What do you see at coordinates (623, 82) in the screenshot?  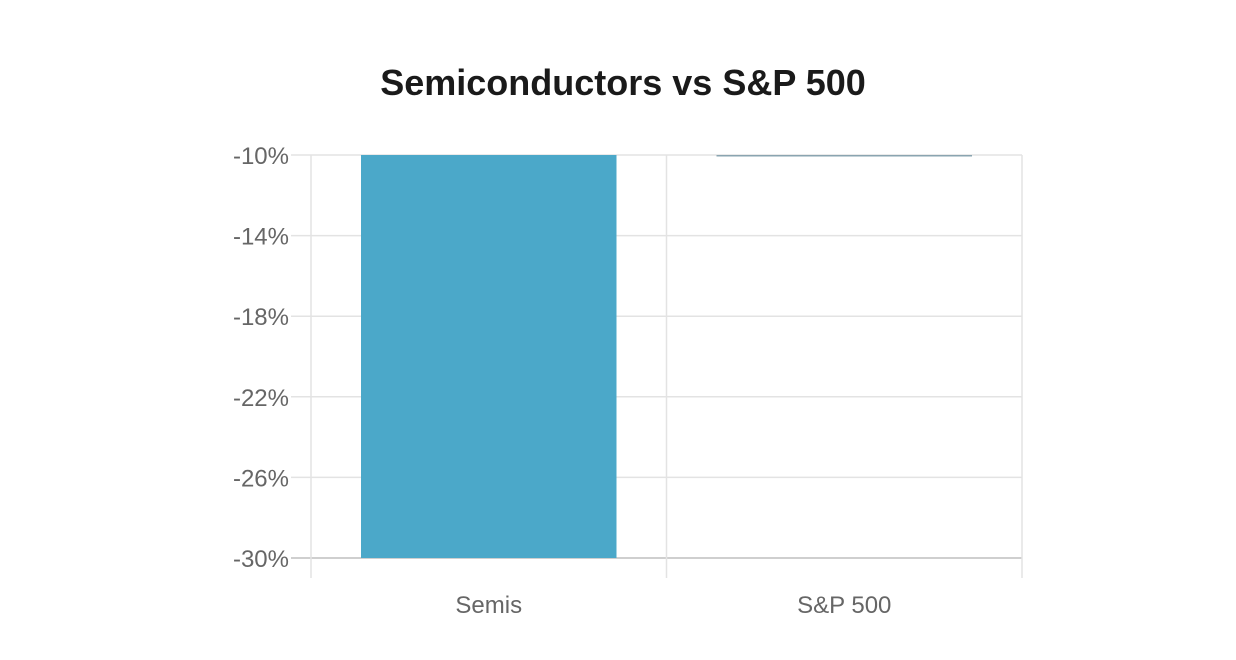 I see `chart-title: Semiconductors vs S&P 500` at bounding box center [623, 82].